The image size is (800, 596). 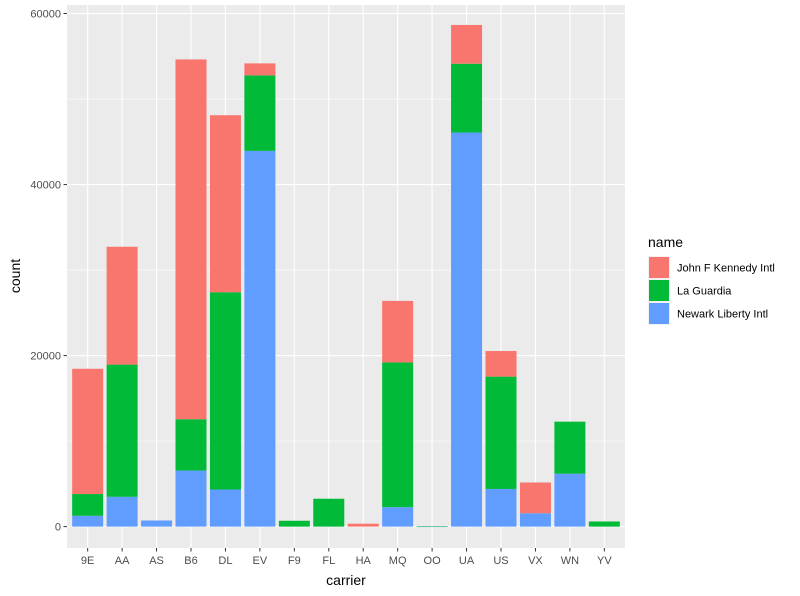 I want to click on x-tick-label: AA, so click(x=122, y=561).